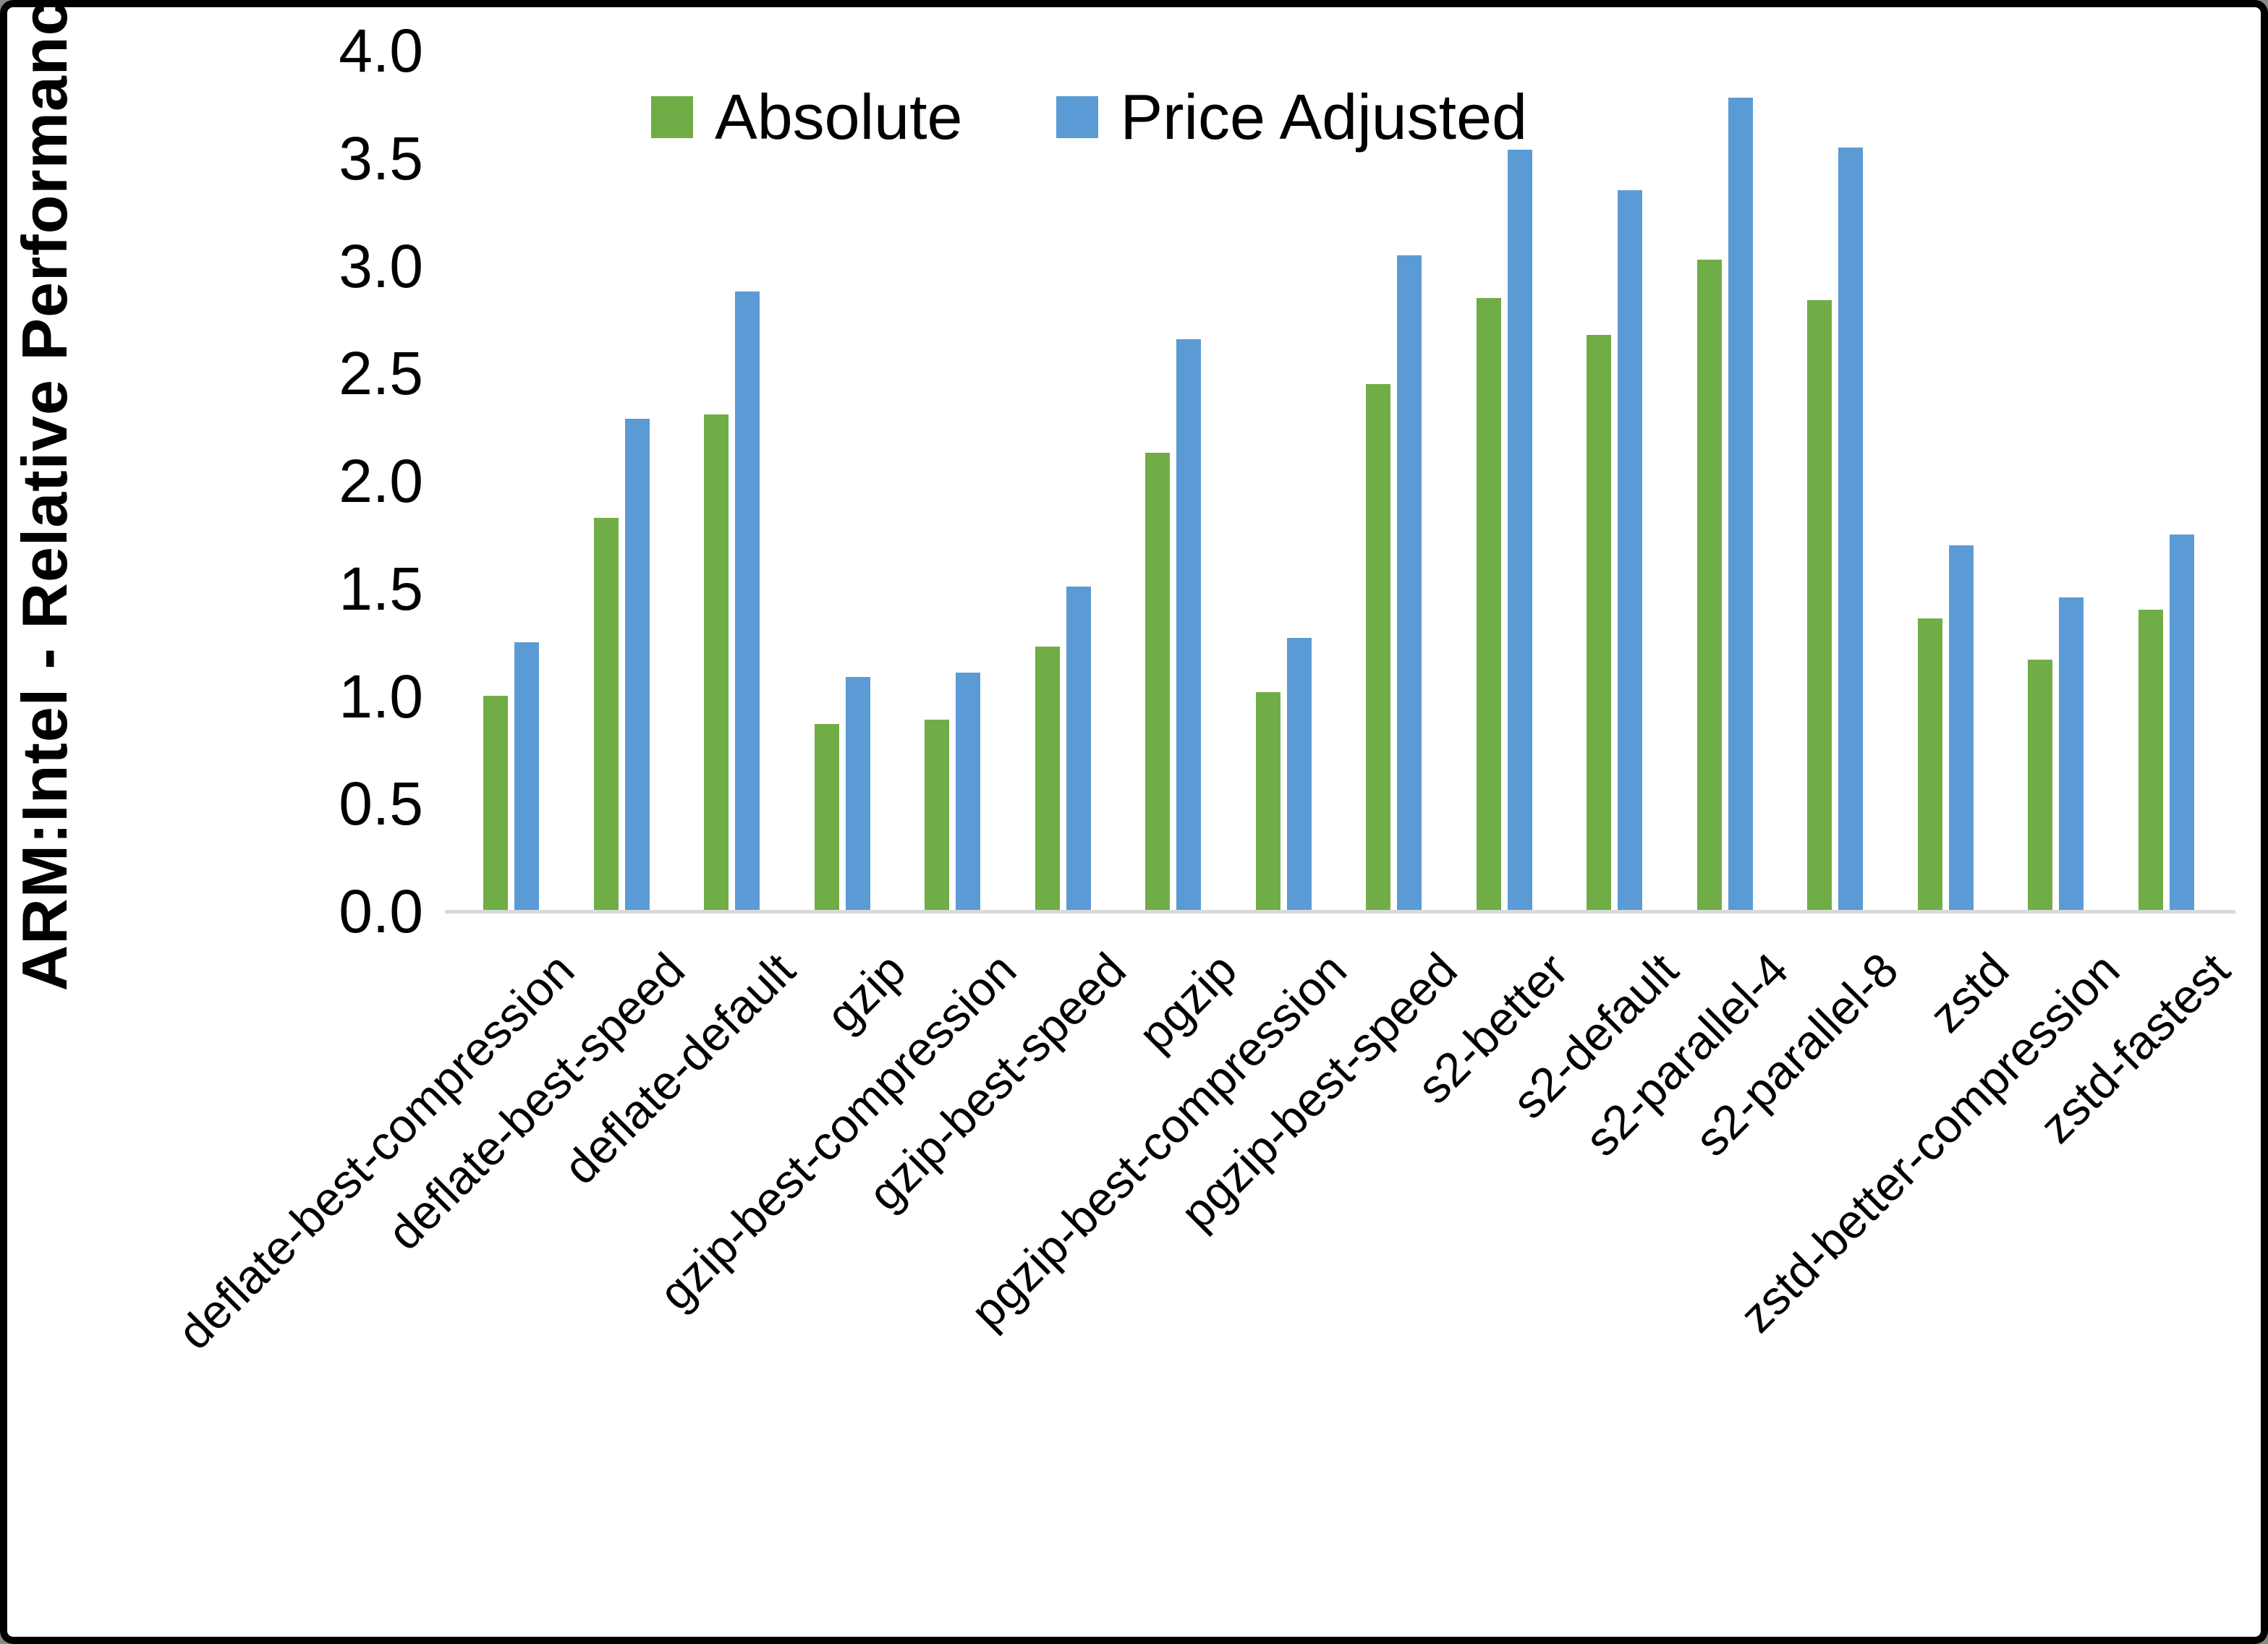 The height and width of the screenshot is (1644, 2268). Describe the element at coordinates (606, 714) in the screenshot. I see `bar-absolute-deflate-best-speed` at that location.